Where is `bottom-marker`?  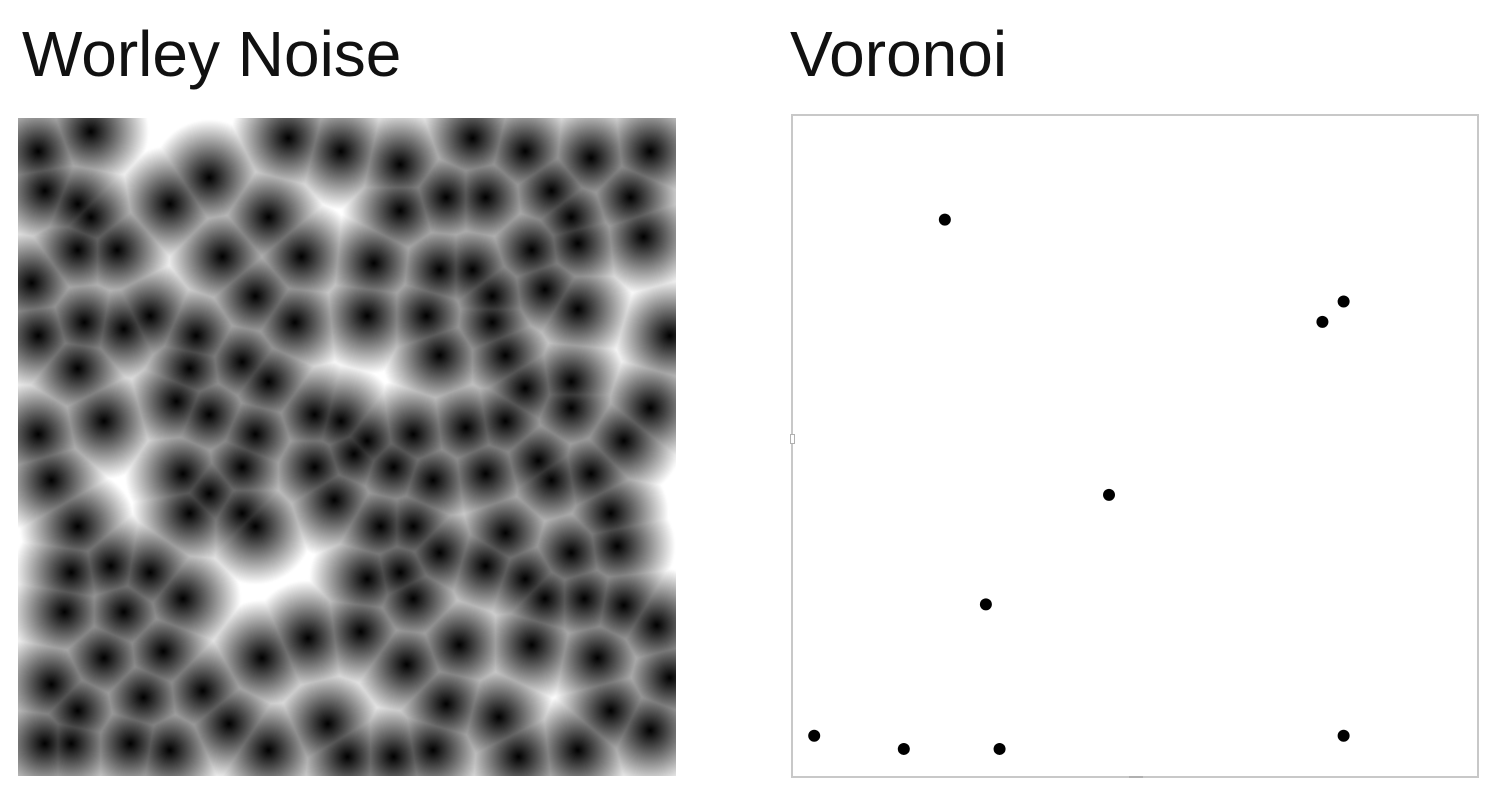
bottom-marker is located at coordinates (1136, 777).